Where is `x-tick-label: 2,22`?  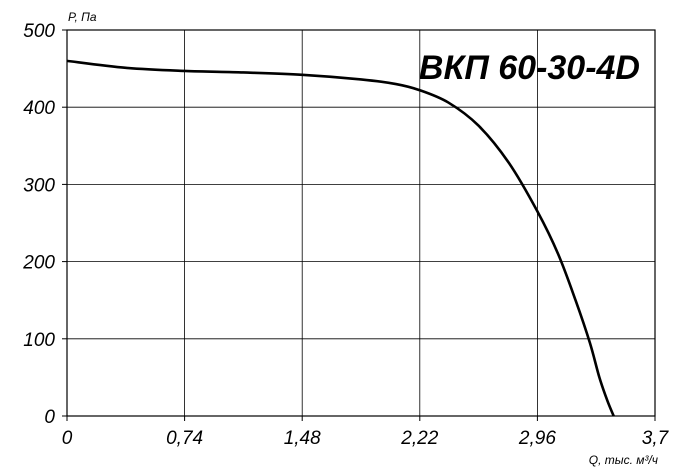 x-tick-label: 2,22 is located at coordinates (419, 438).